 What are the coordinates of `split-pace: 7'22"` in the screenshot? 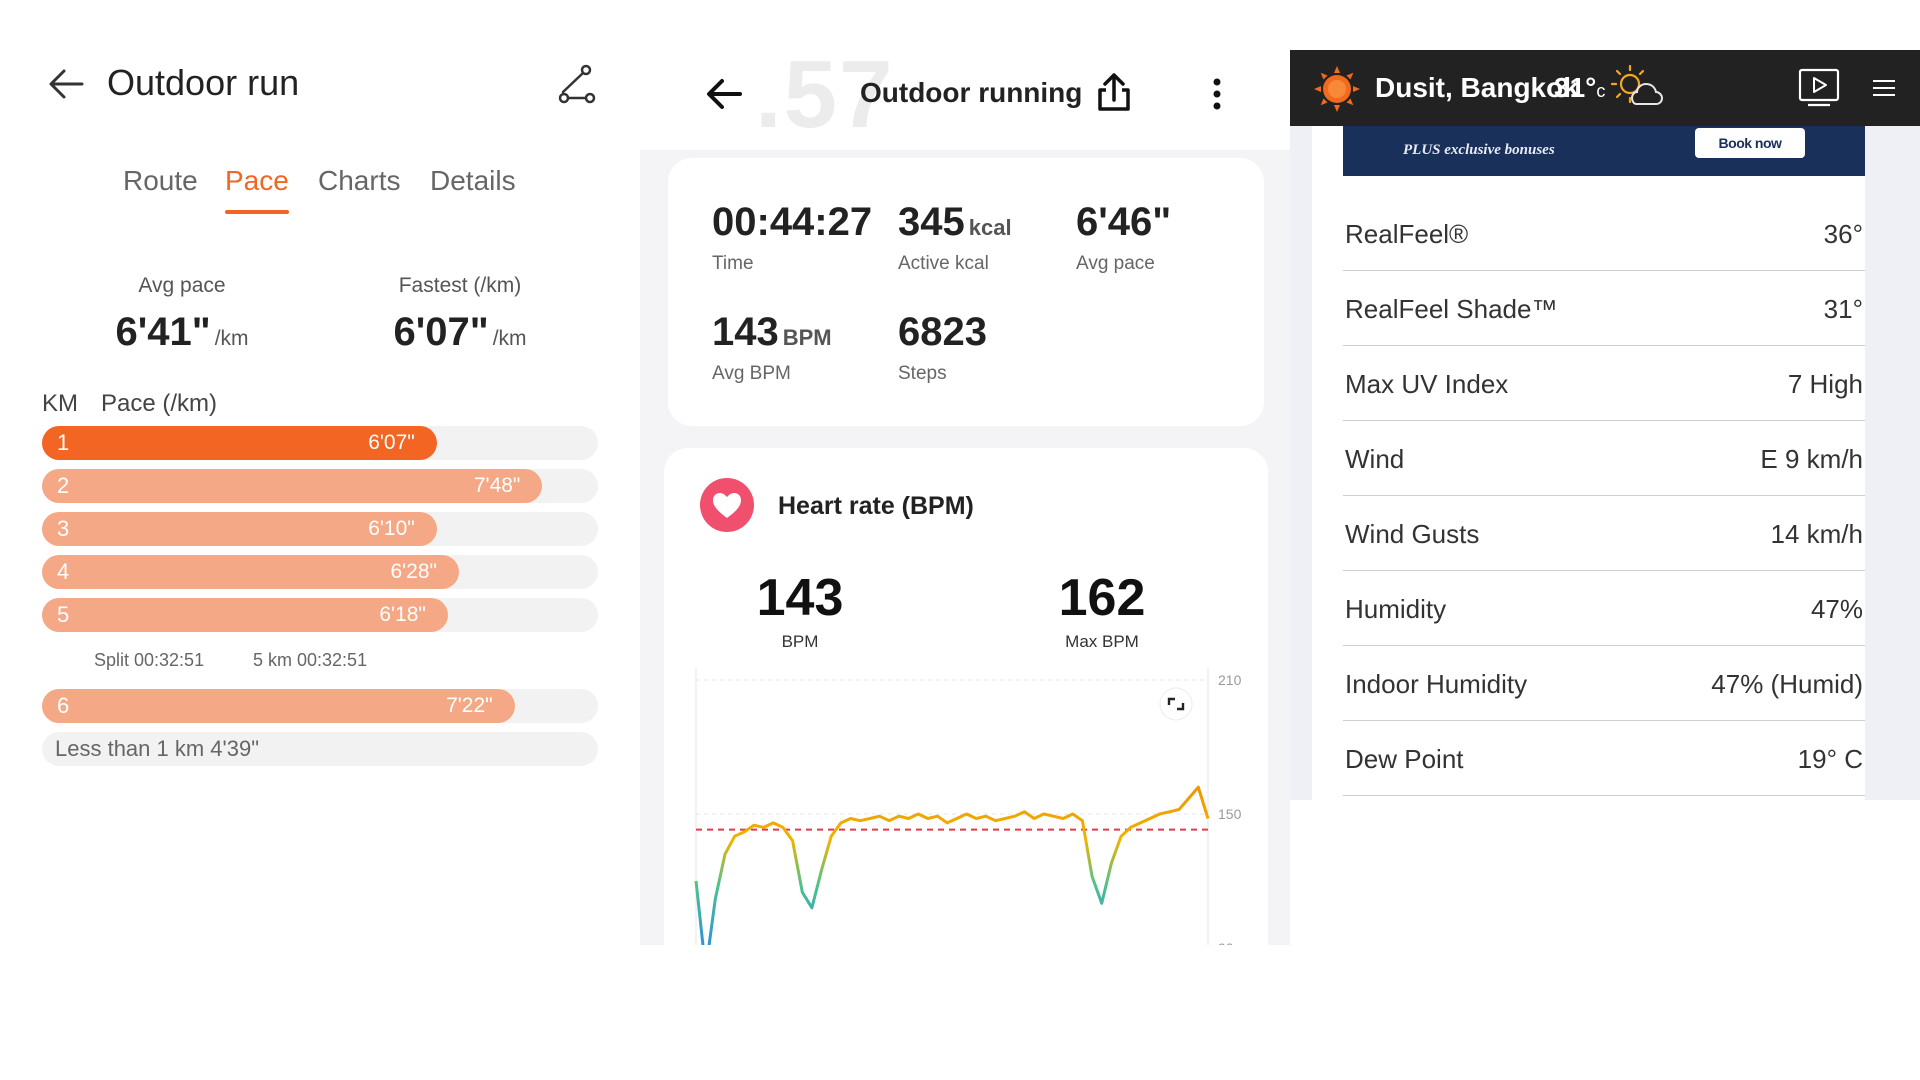 It's located at (469, 705).